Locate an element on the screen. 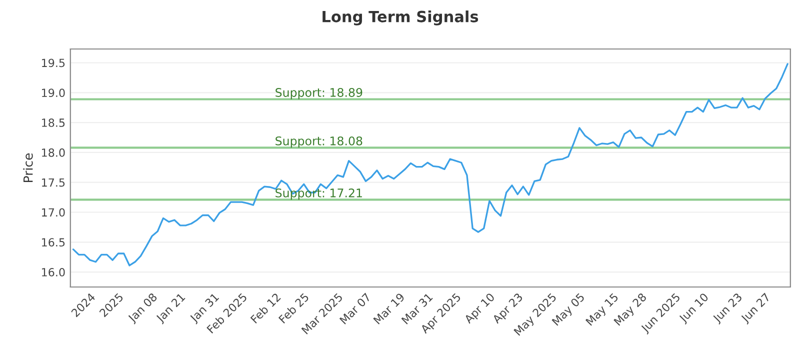  y-tick-label: 16.5 is located at coordinates (53, 242).